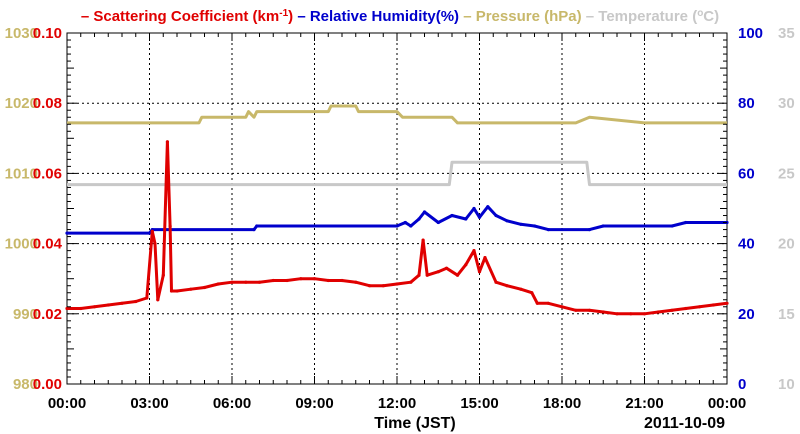 The height and width of the screenshot is (434, 800). What do you see at coordinates (397, 173) in the screenshot?
I see `temperature-series-line` at bounding box center [397, 173].